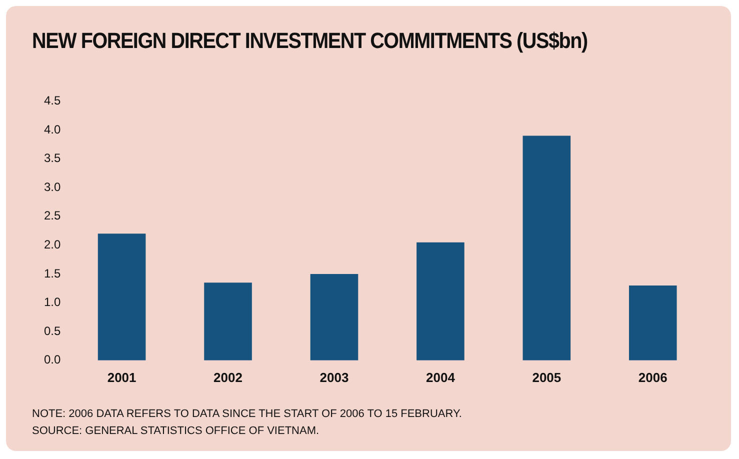  What do you see at coordinates (52, 129) in the screenshot?
I see `y-tick-label: 4.0` at bounding box center [52, 129].